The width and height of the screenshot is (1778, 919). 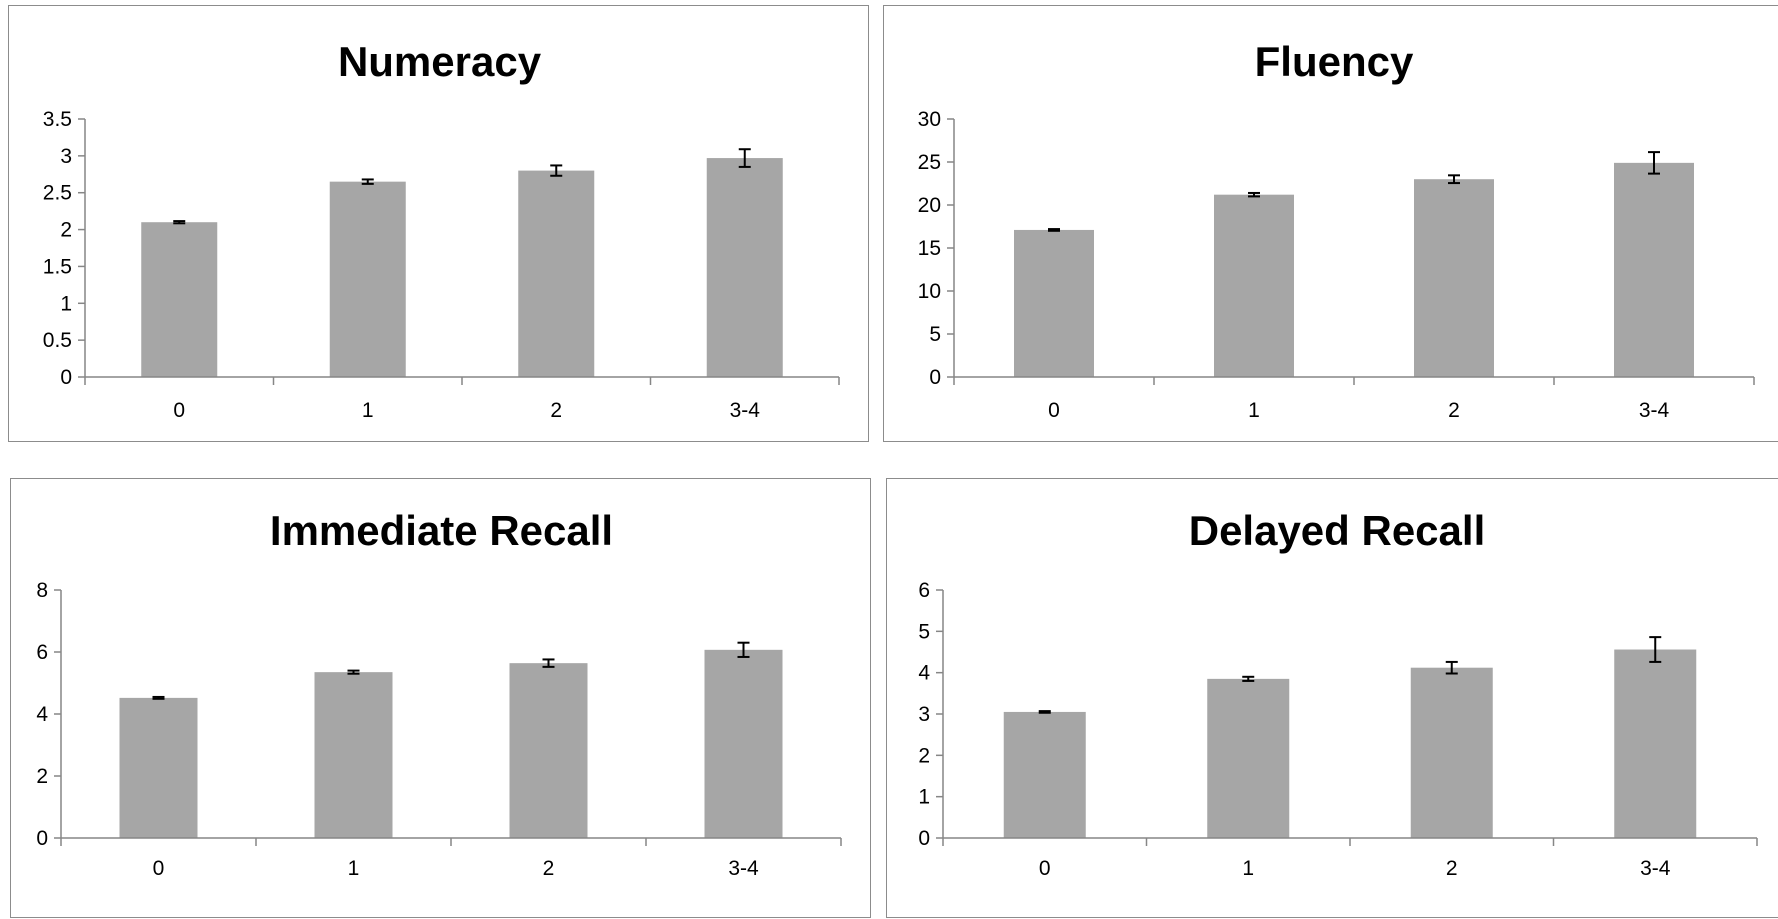 What do you see at coordinates (929, 162) in the screenshot?
I see `y-tick-label: 25` at bounding box center [929, 162].